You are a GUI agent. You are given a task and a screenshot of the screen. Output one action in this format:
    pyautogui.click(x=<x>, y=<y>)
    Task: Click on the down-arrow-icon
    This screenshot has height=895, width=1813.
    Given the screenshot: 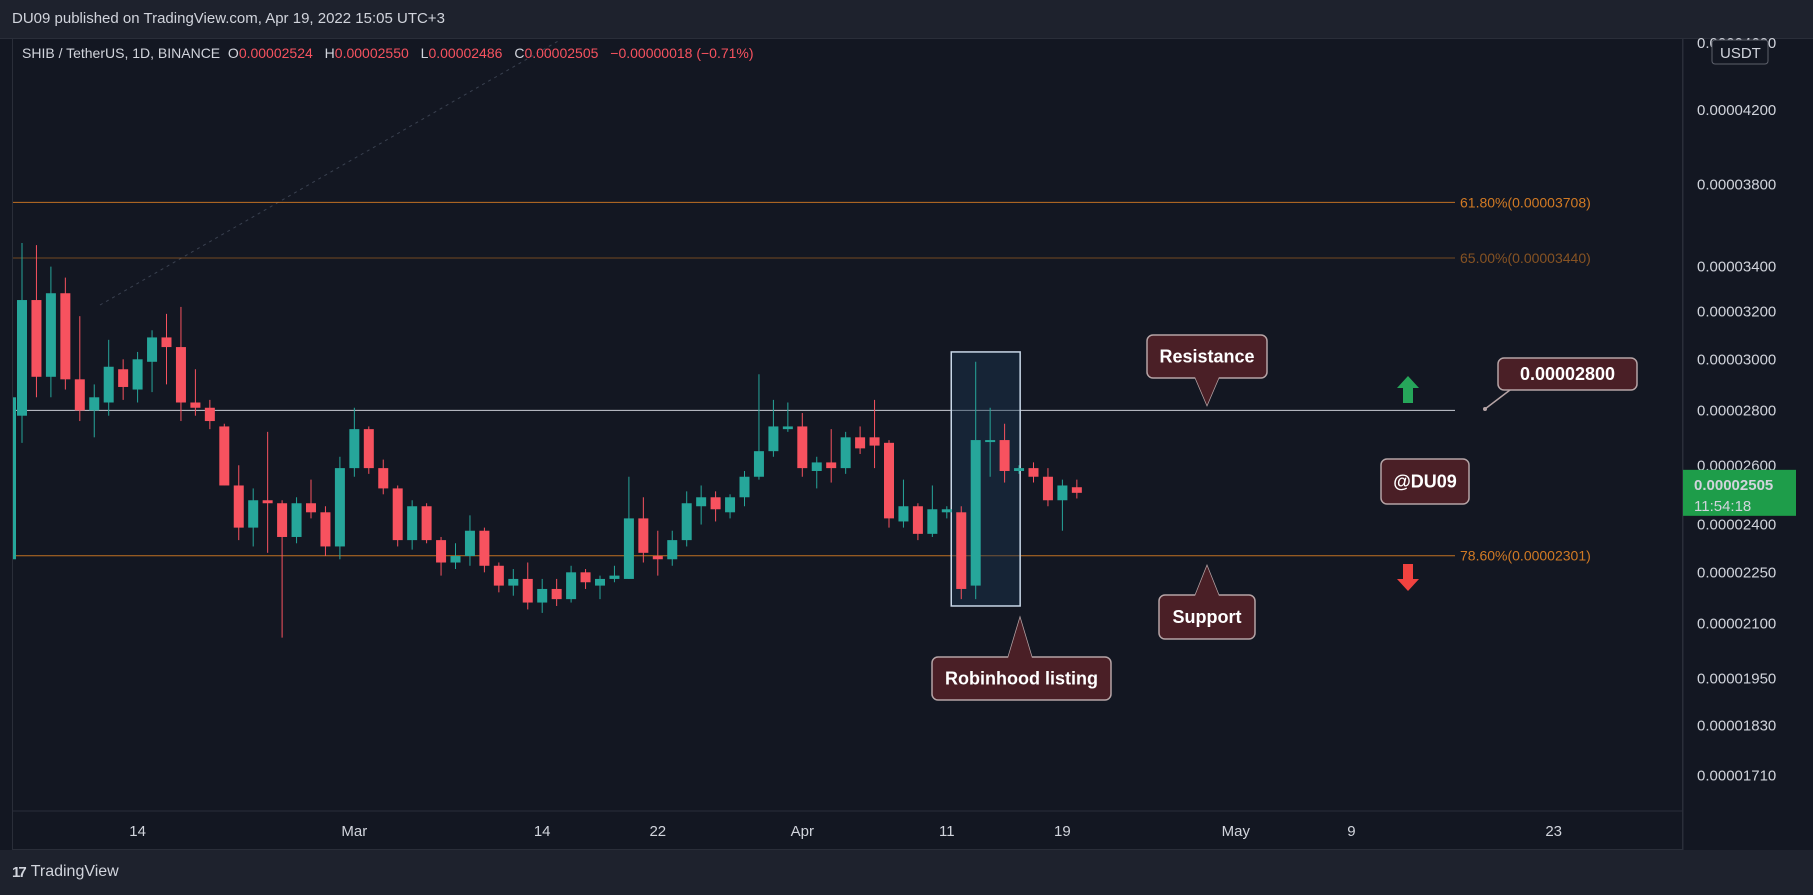 What is the action you would take?
    pyautogui.click(x=1408, y=577)
    